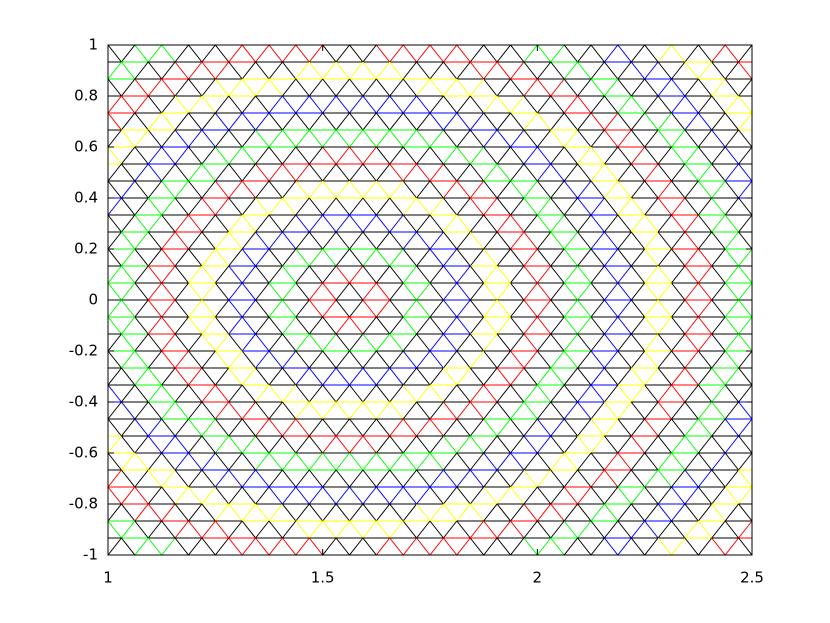  Describe the element at coordinates (83, 351) in the screenshot. I see `y-tick-label: -0.2` at that location.